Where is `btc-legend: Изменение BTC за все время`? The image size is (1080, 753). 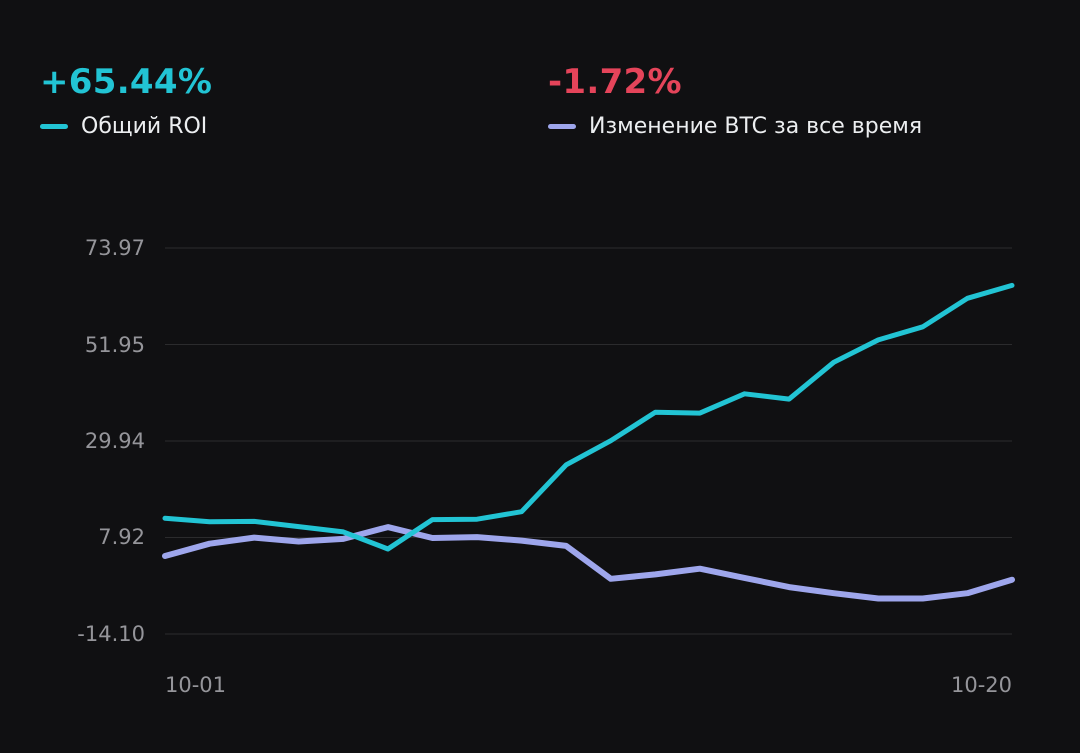
btc-legend: Изменение BTC за все время is located at coordinates (735, 126).